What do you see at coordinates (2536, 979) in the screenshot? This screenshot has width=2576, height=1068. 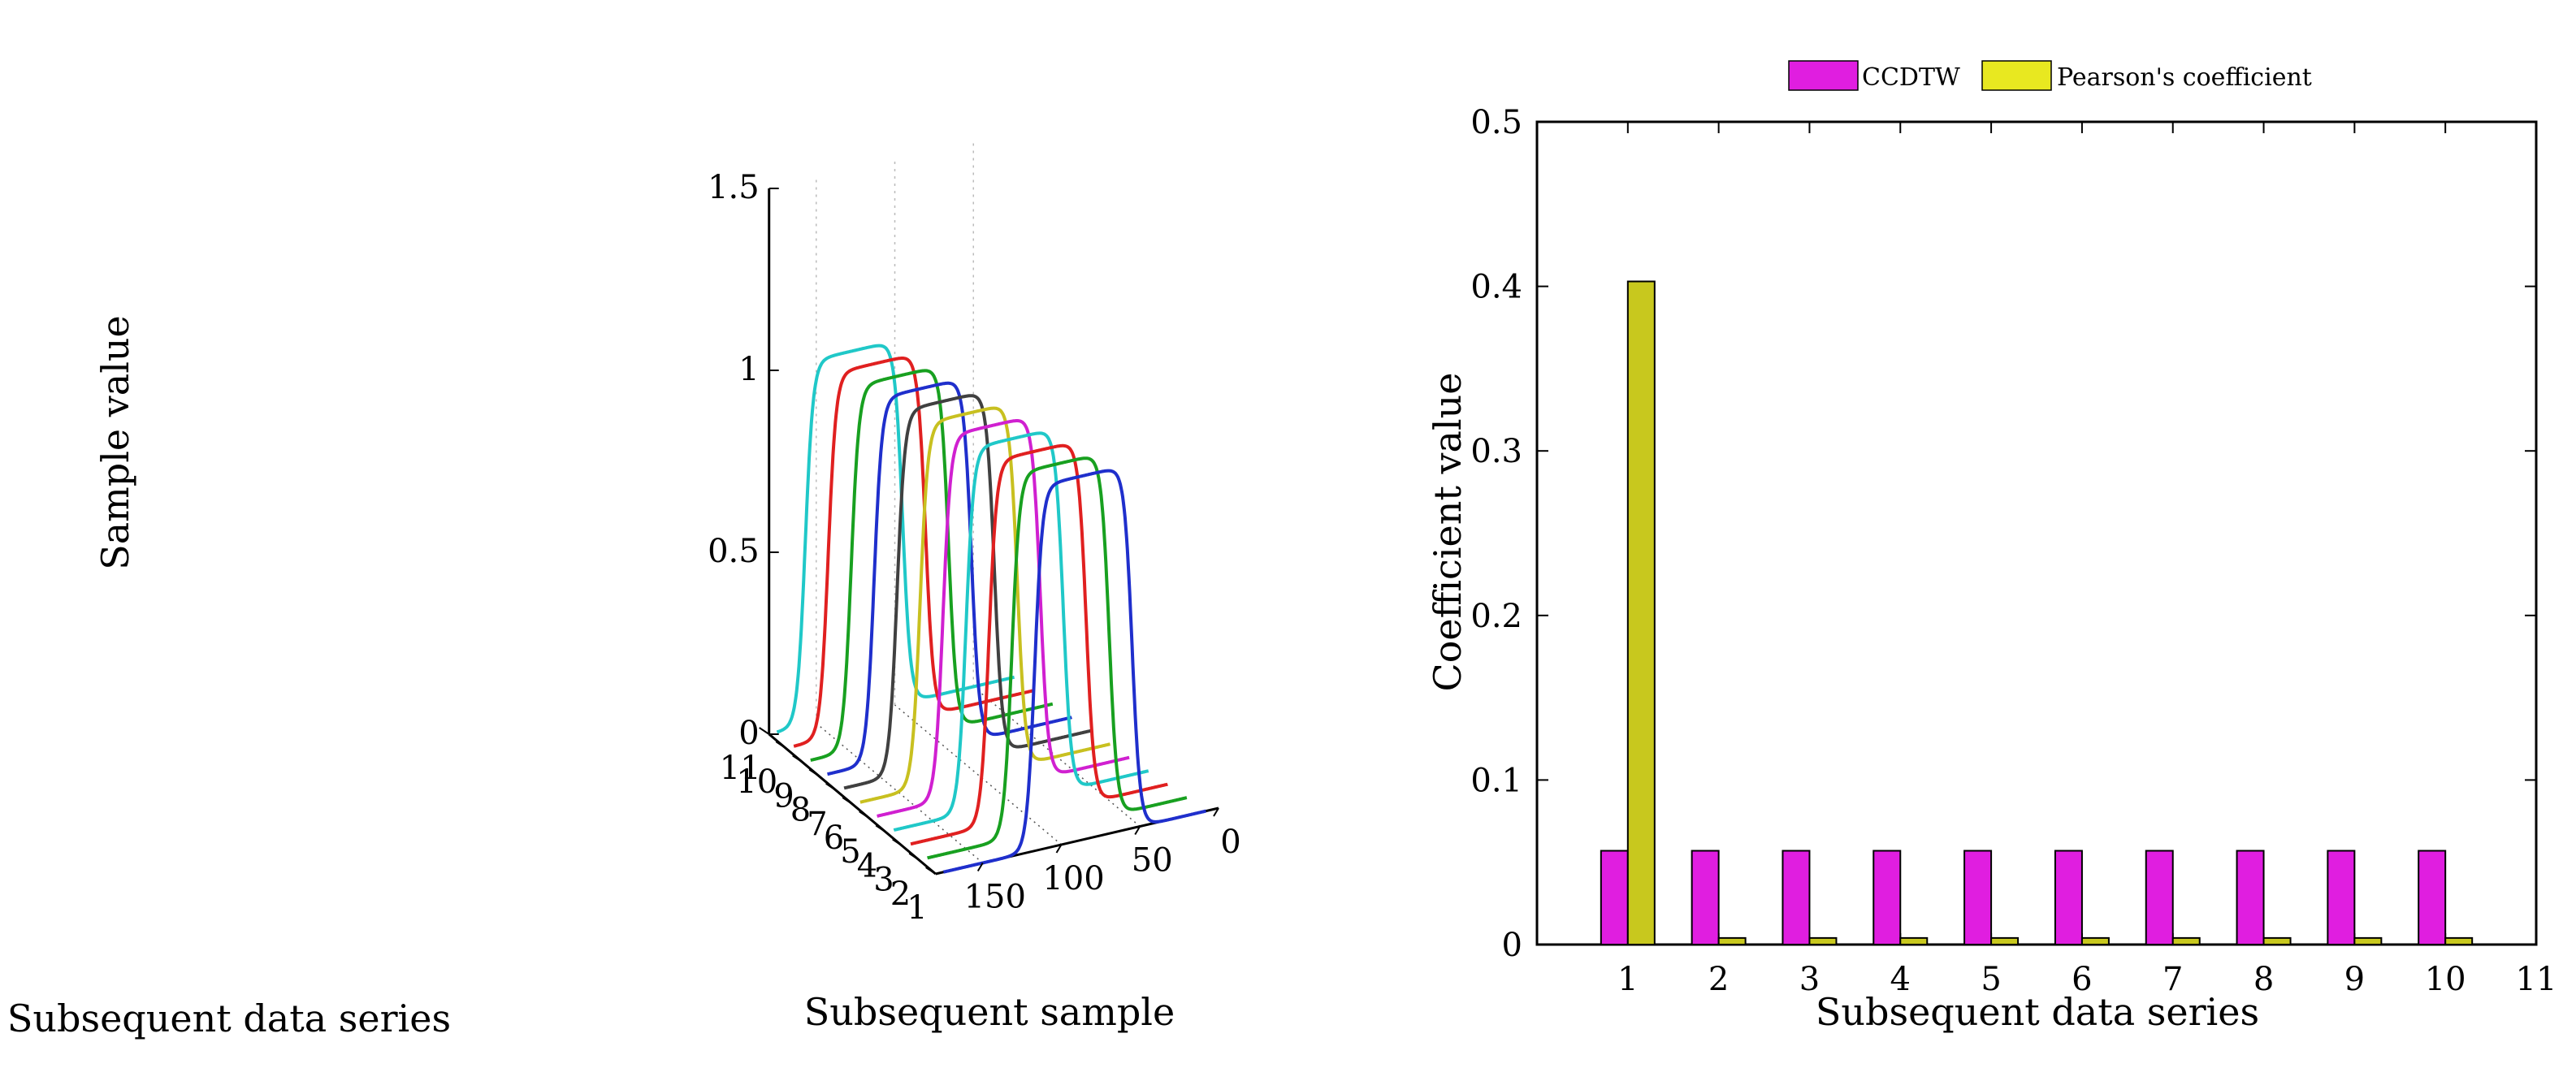 I see `x-tick-label: 11` at bounding box center [2536, 979].